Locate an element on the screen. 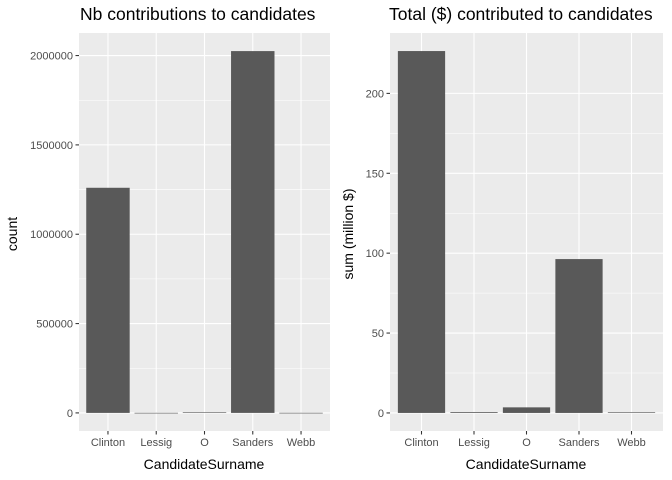  y-tick-label: 100 is located at coordinates (375, 254).